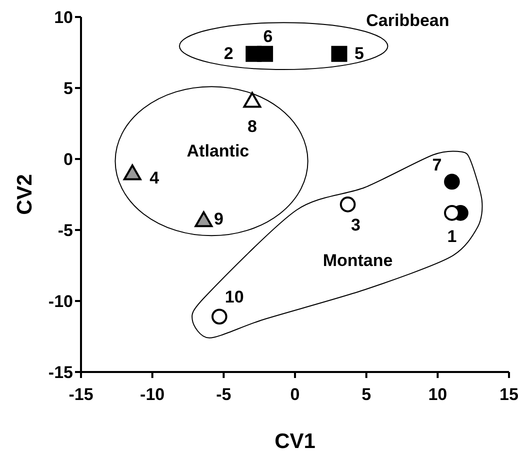 The image size is (518, 460). Describe the element at coordinates (295, 441) in the screenshot. I see `x-axis-title: CV1` at that location.